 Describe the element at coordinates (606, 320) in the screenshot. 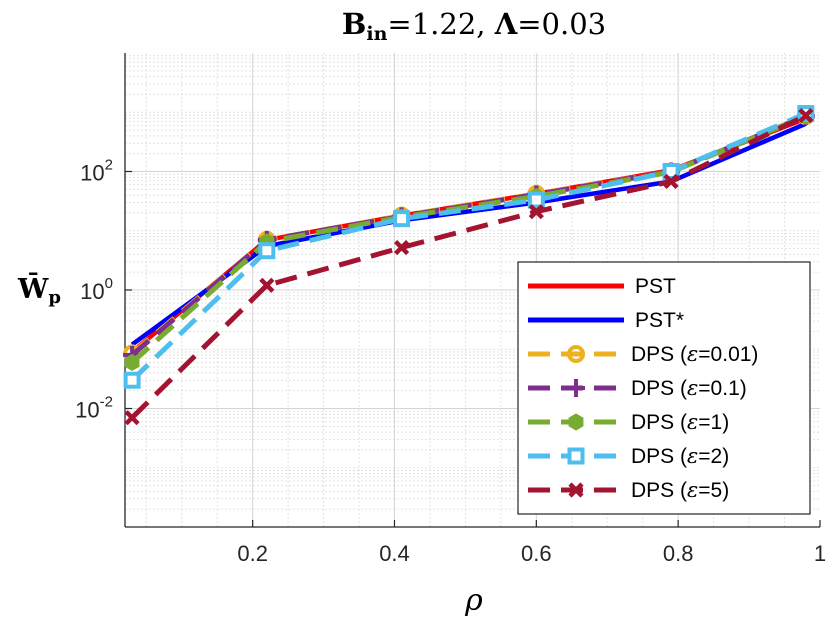

I see `legend-entry: PST*` at that location.